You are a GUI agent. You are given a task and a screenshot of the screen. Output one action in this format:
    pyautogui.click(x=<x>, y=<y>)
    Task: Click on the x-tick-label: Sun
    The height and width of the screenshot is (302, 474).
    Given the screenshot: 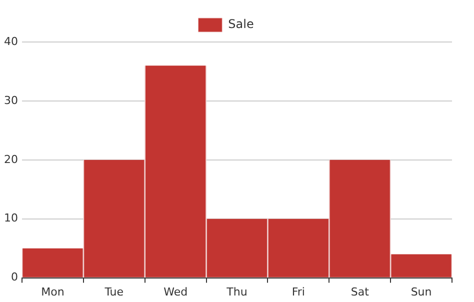 What is the action you would take?
    pyautogui.click(x=421, y=291)
    